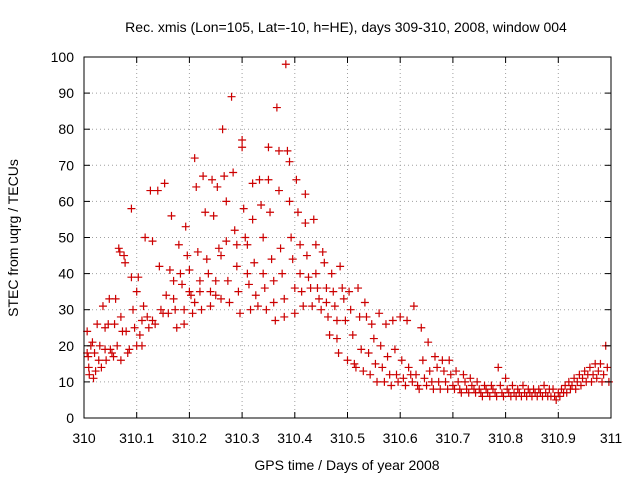 Image resolution: width=640 pixels, height=480 pixels. I want to click on x-tick-label: 311, so click(611, 438).